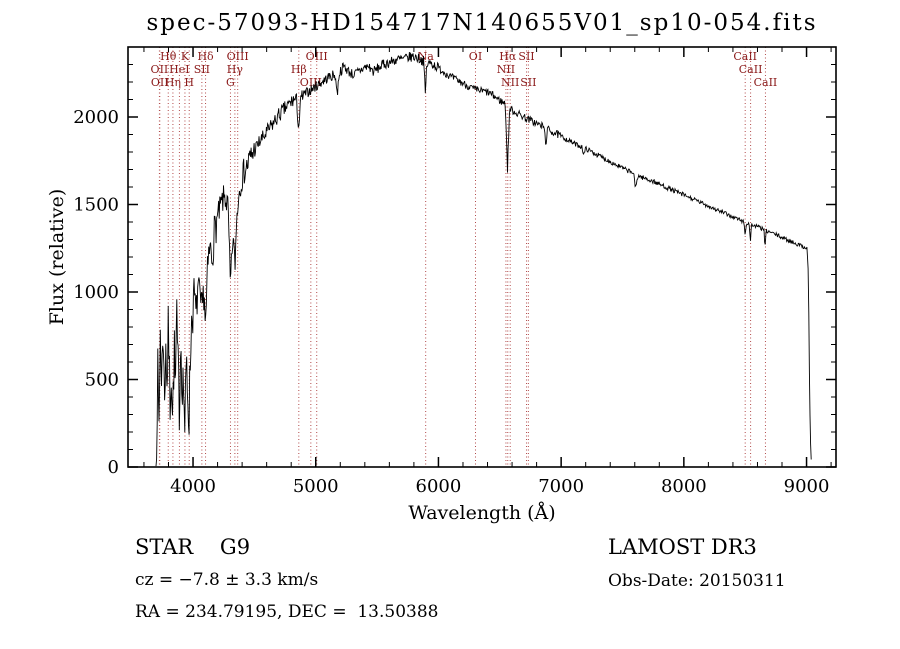 The image size is (900, 649). What do you see at coordinates (205, 56) in the screenshot?
I see `spectral-line-label: Hδ` at bounding box center [205, 56].